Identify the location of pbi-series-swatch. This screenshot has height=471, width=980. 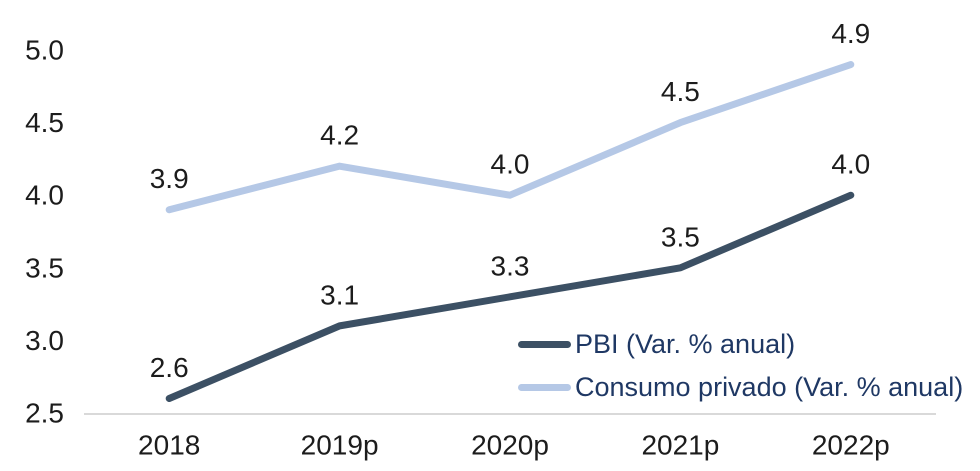
(544, 344).